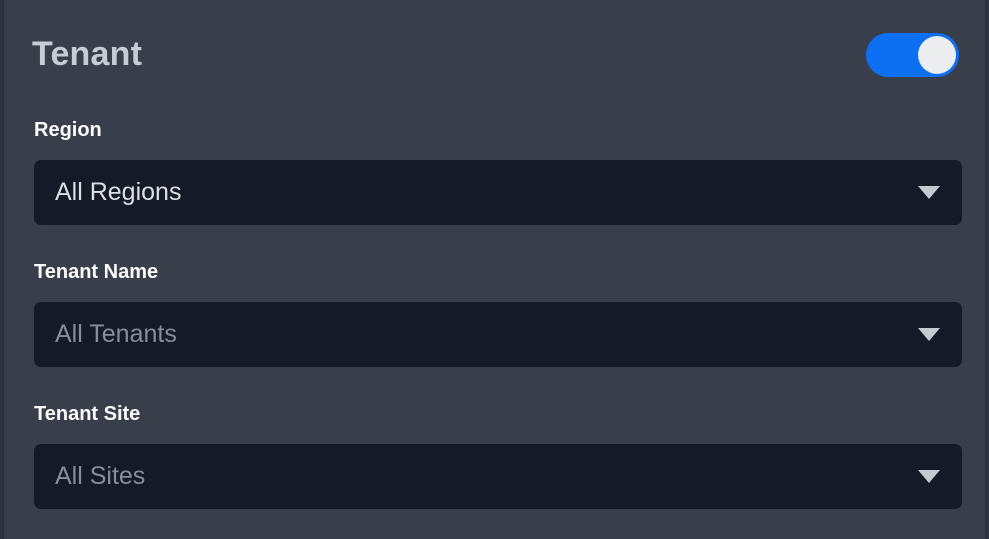 This screenshot has height=539, width=989. What do you see at coordinates (100, 476) in the screenshot?
I see `tenant-site-select-value: All Sites` at bounding box center [100, 476].